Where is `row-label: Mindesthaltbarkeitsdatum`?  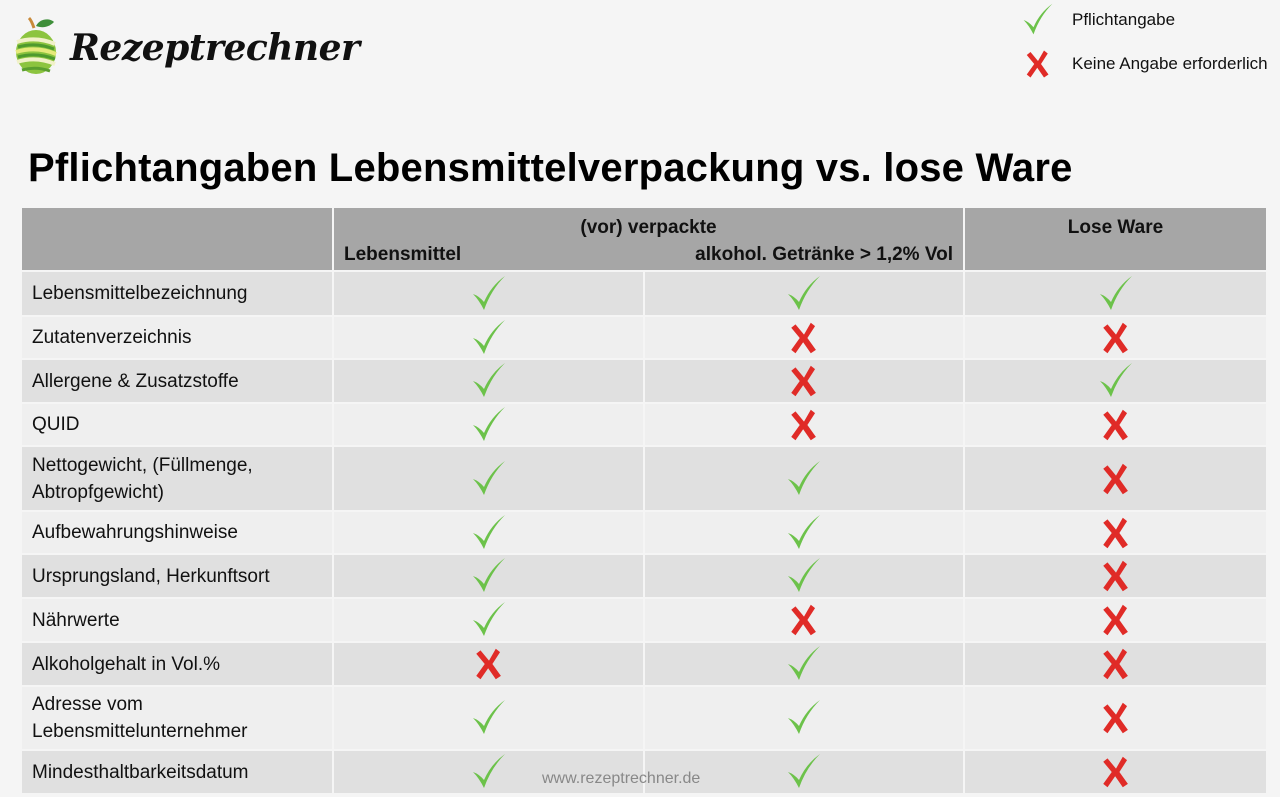
row-label: Mindesthaltbarkeitsdatum is located at coordinates (177, 772).